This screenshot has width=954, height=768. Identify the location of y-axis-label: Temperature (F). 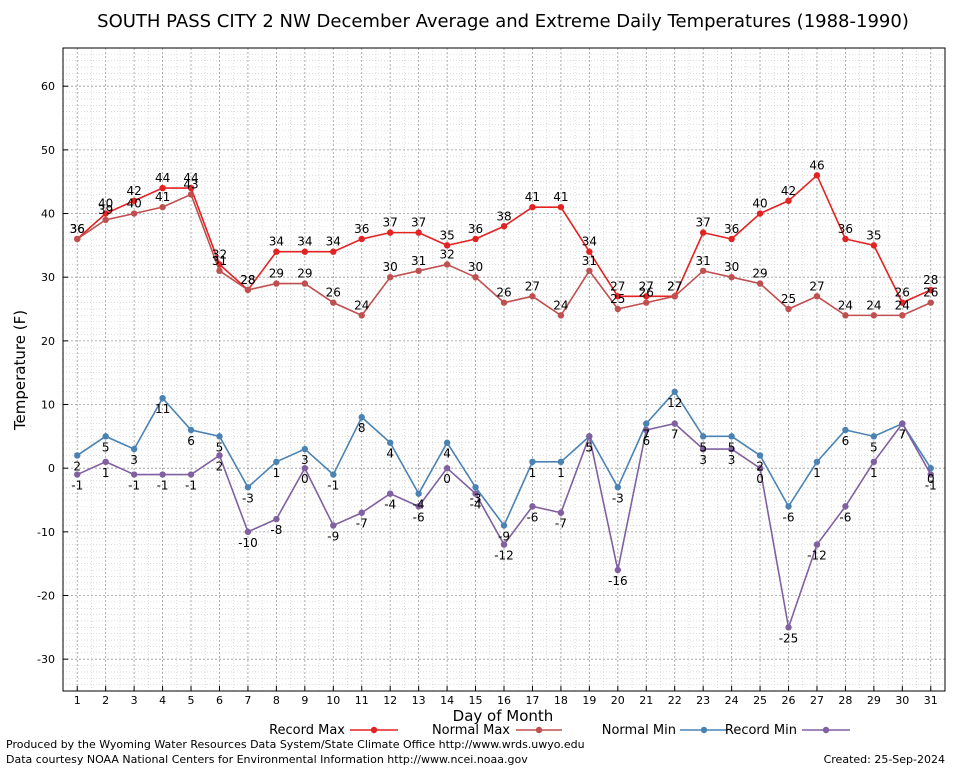
(20, 370).